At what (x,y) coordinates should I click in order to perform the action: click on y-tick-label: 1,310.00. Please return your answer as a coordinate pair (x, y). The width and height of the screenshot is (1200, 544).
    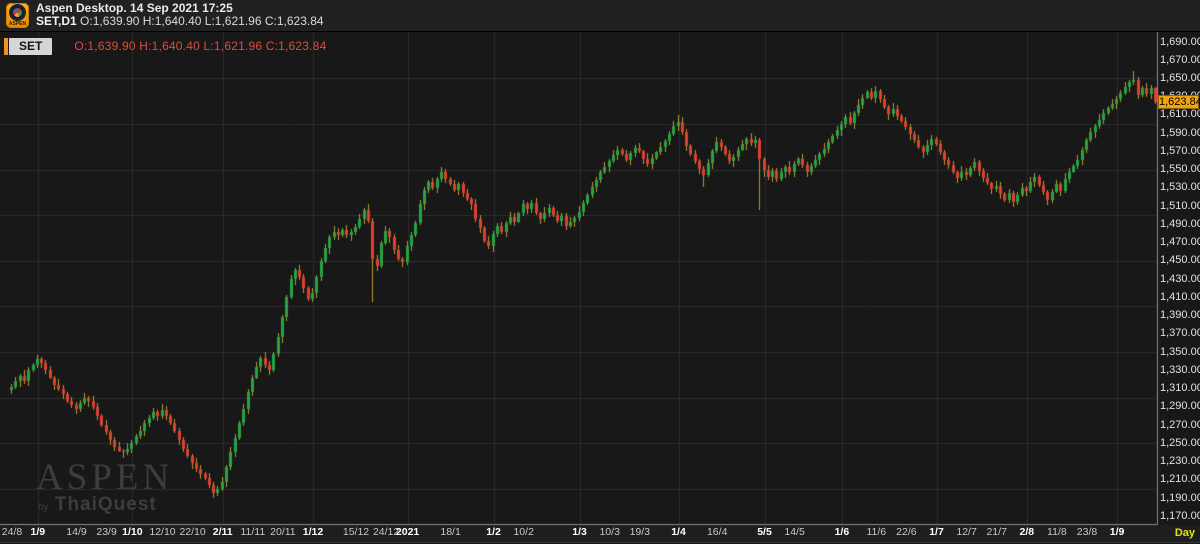
    Looking at the image, I should click on (1180, 388).